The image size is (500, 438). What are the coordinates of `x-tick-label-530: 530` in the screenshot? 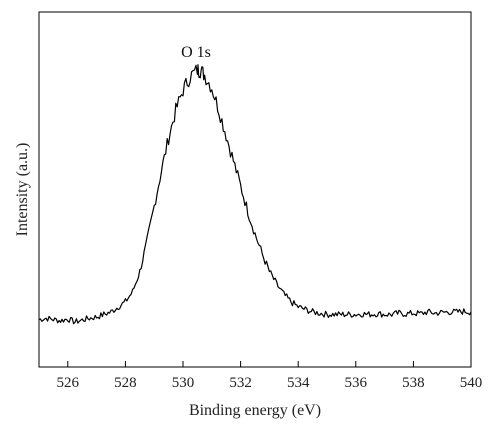 It's located at (183, 383).